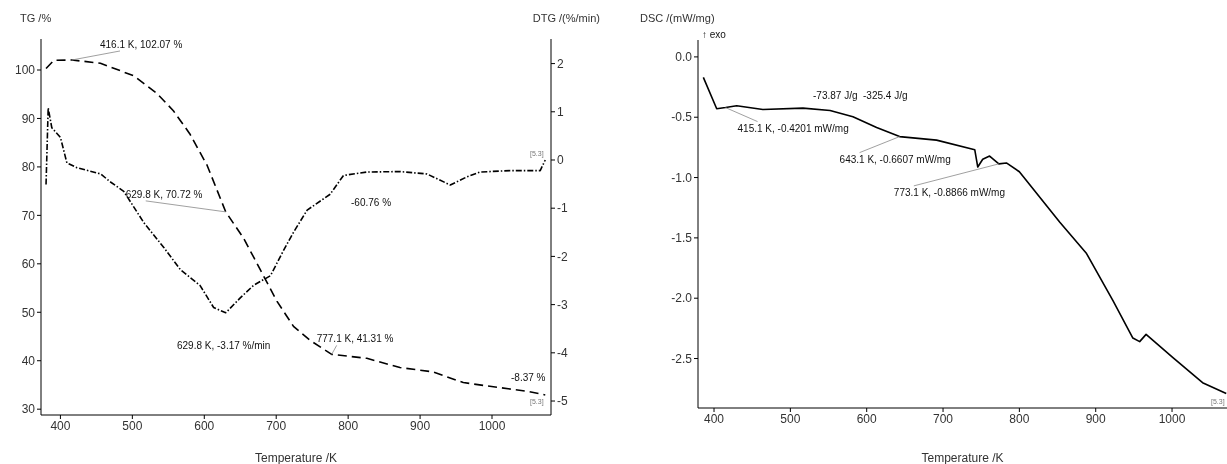 The image size is (1227, 464). What do you see at coordinates (28, 312) in the screenshot?
I see `y-tick-label: 50` at bounding box center [28, 312].